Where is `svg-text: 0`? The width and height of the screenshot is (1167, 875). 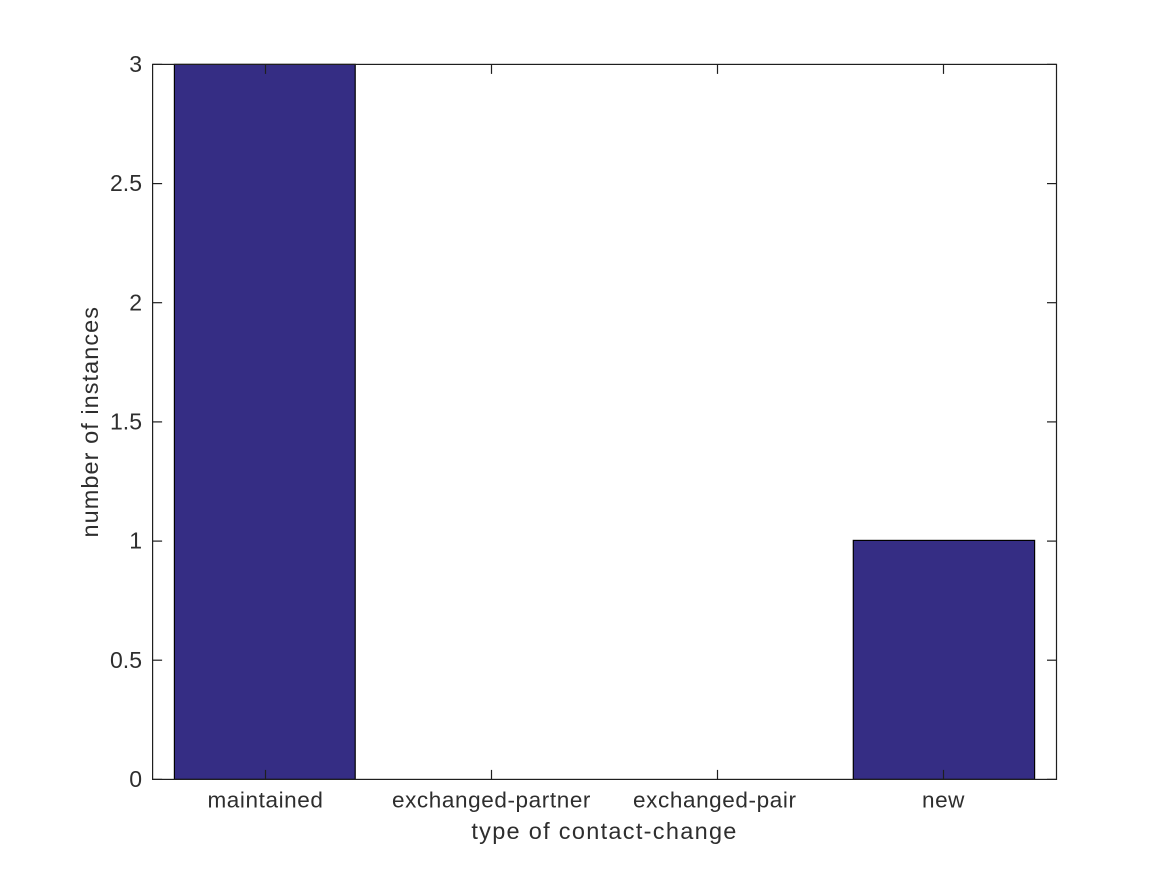
svg-text: 0 is located at coordinates (135, 779).